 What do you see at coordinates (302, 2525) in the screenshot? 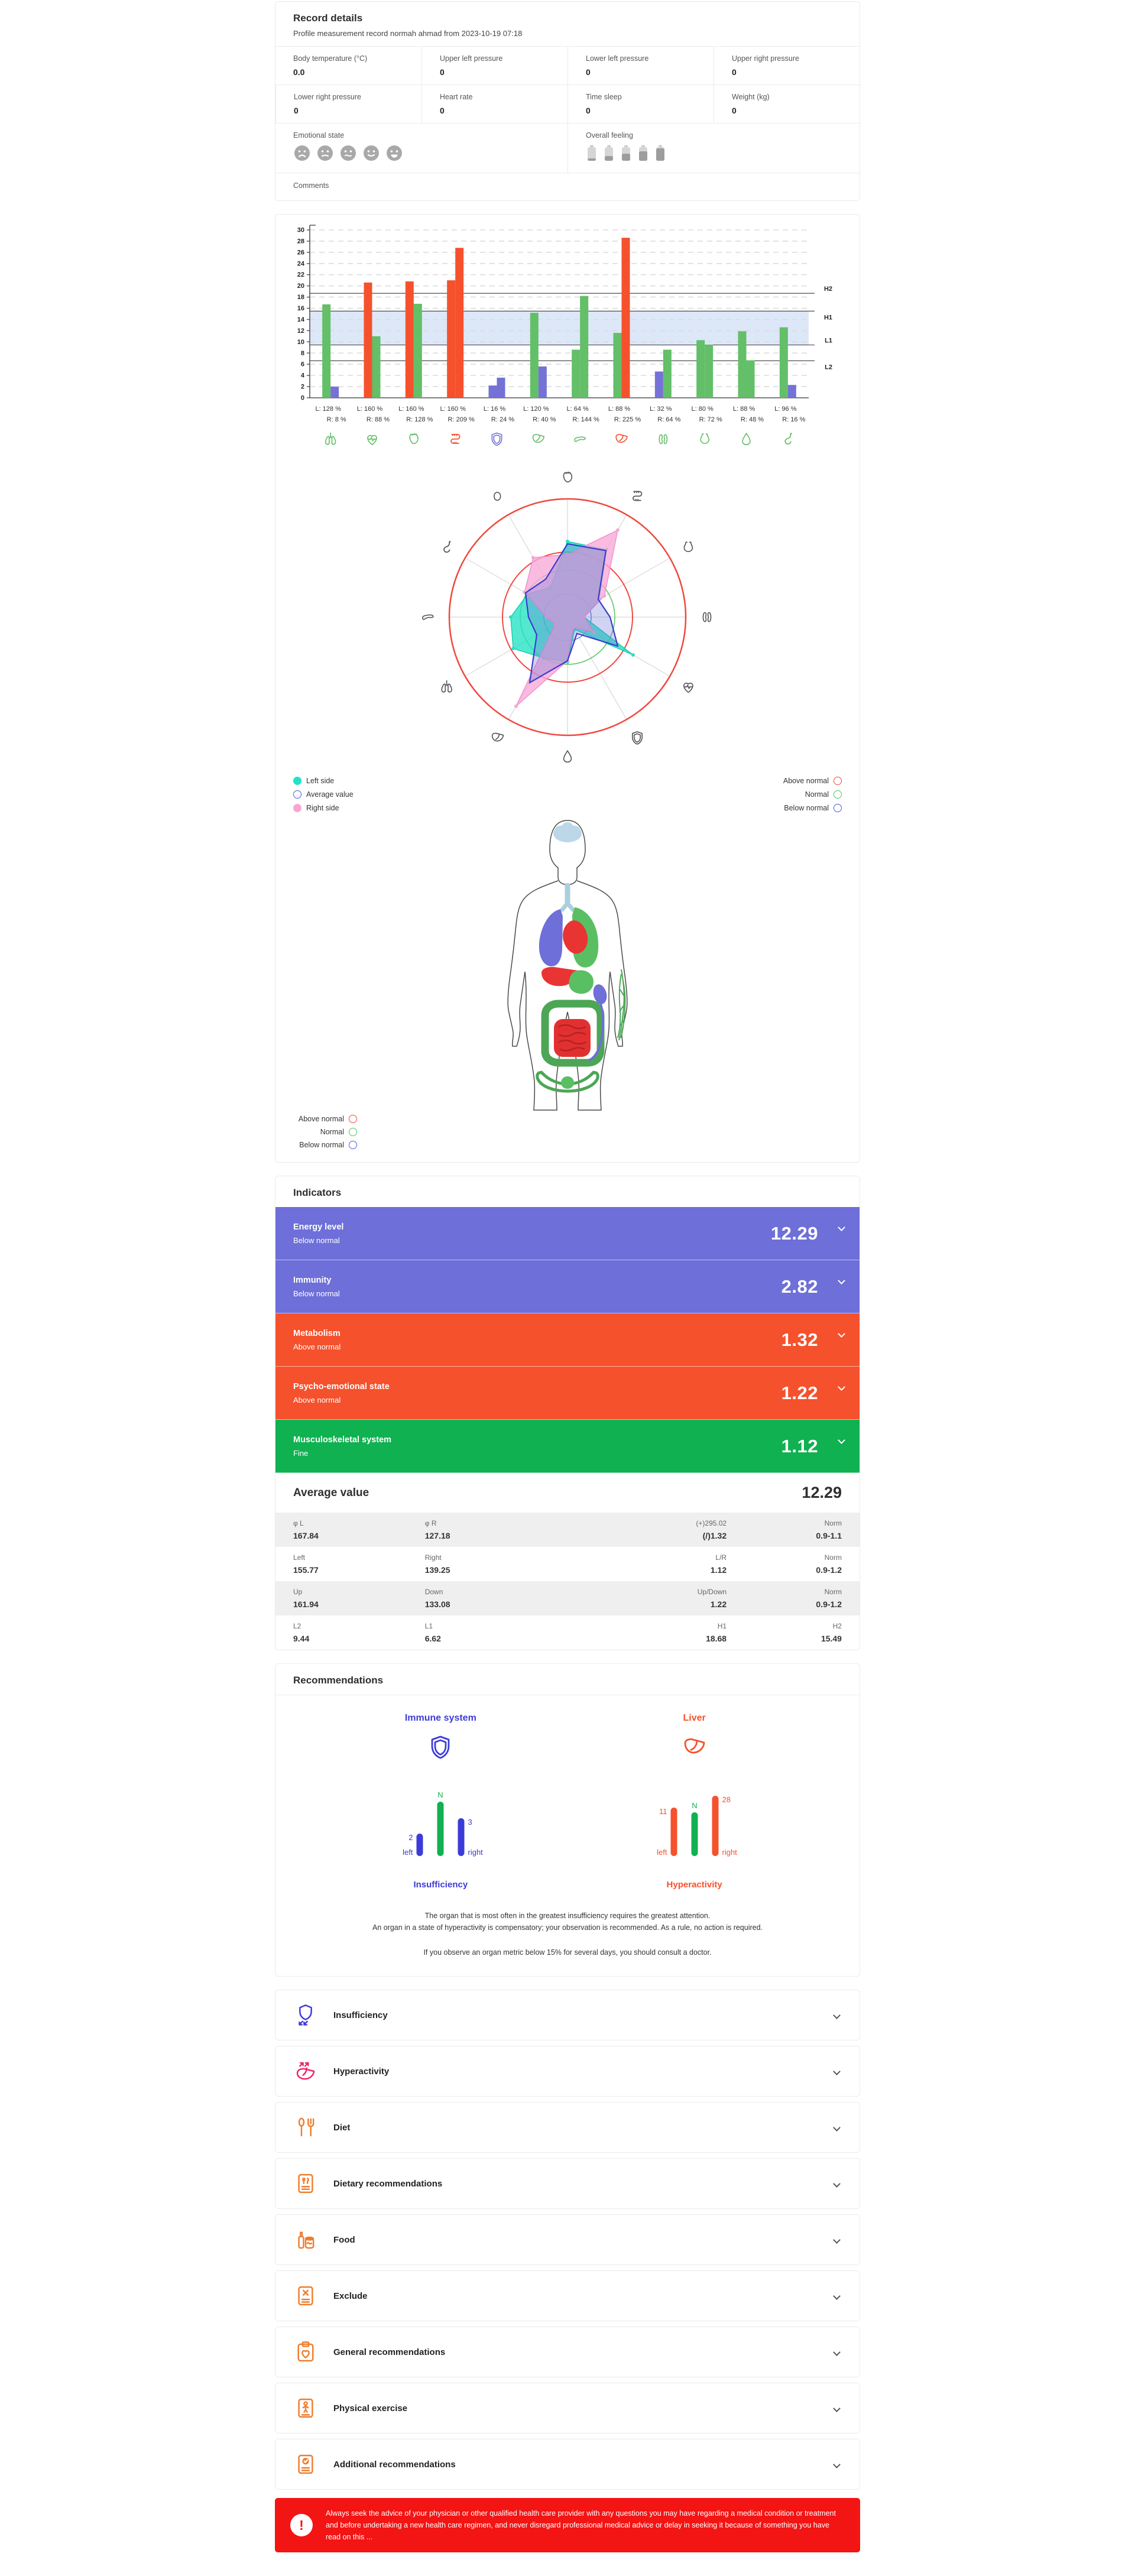
I see `exclamation-icon: !` at bounding box center [302, 2525].